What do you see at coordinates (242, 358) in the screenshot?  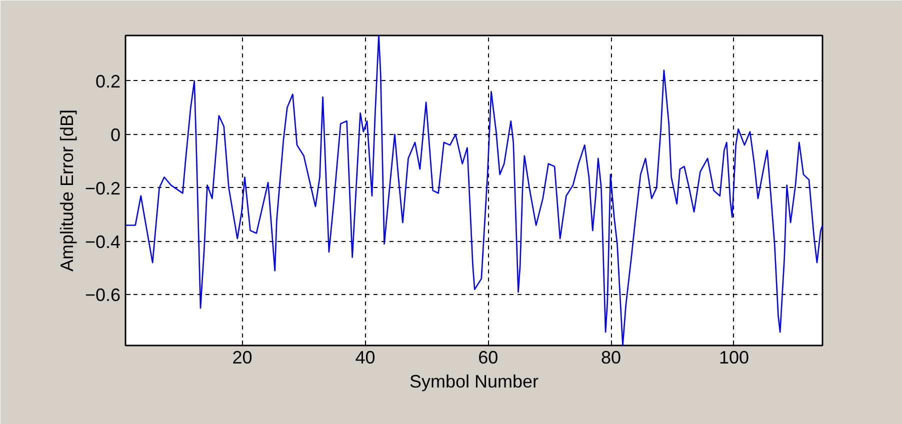 I see `x-tick-label: 20` at bounding box center [242, 358].